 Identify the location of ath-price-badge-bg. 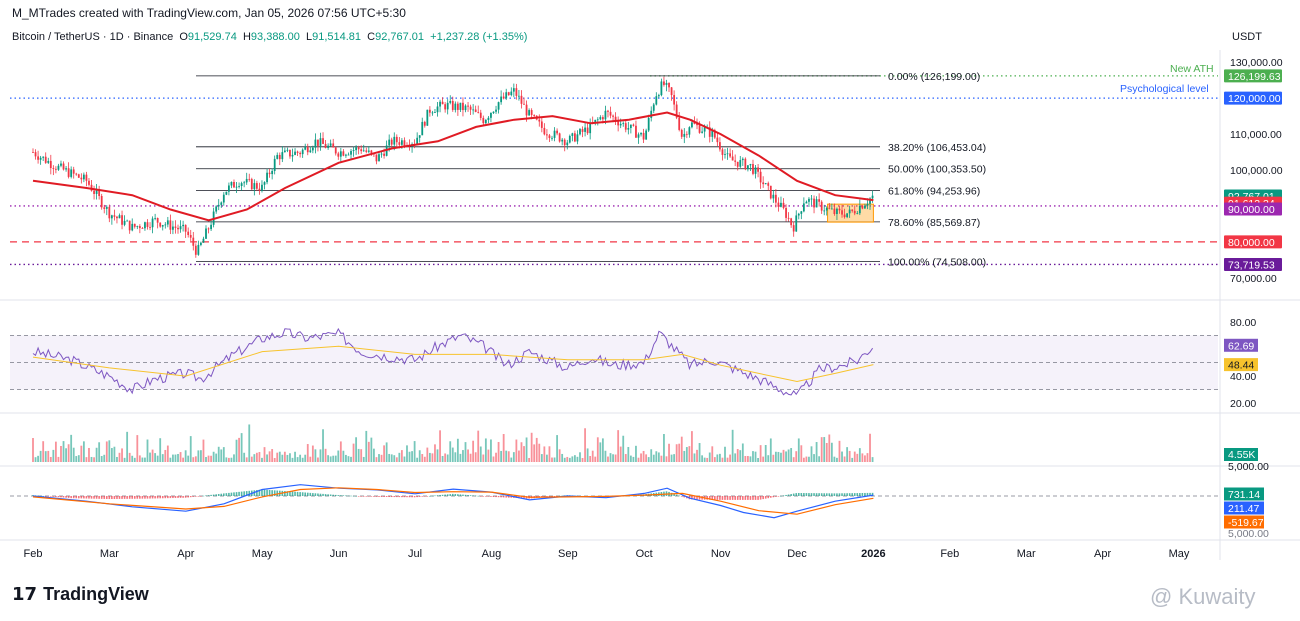
(1253, 76).